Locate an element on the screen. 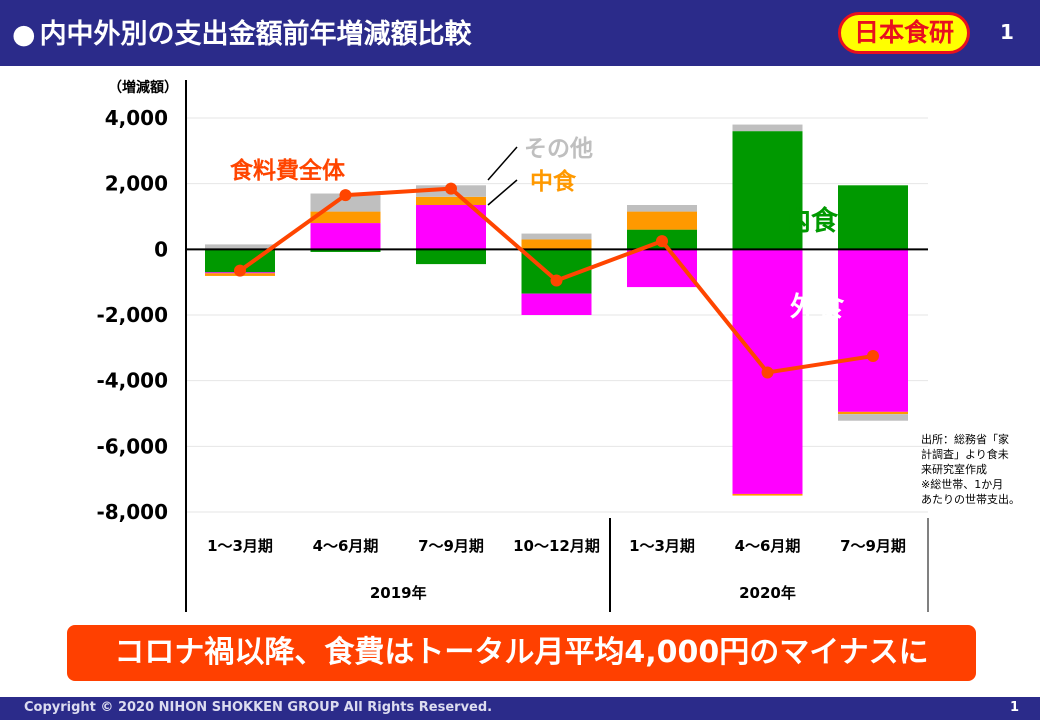 The image size is (1040, 720). label-sotoshoku: 外食 is located at coordinates (817, 307).